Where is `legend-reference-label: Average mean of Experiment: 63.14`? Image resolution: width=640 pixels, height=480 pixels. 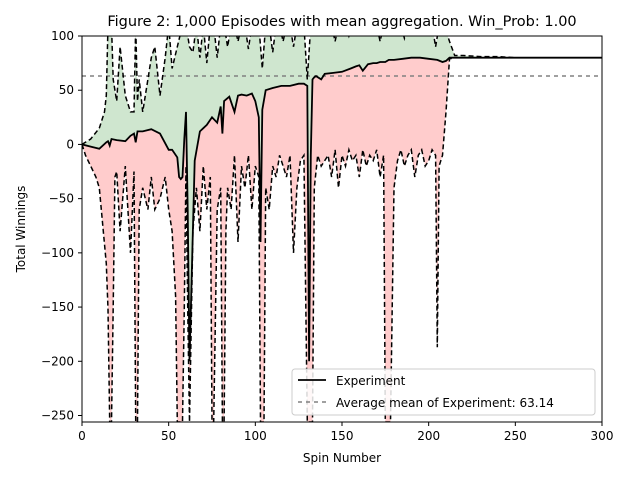 legend-reference-label: Average mean of Experiment: 63.14 is located at coordinates (445, 403).